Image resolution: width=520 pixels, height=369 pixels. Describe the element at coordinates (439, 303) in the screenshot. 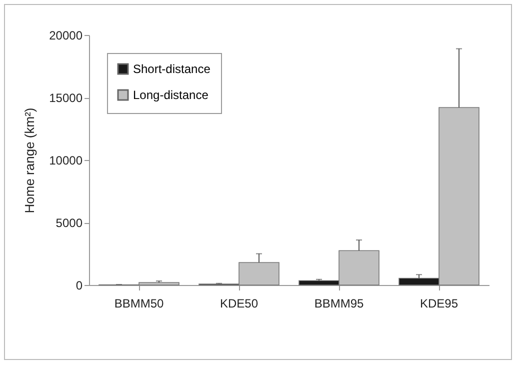

I see `x-tick-label: KDE95` at that location.